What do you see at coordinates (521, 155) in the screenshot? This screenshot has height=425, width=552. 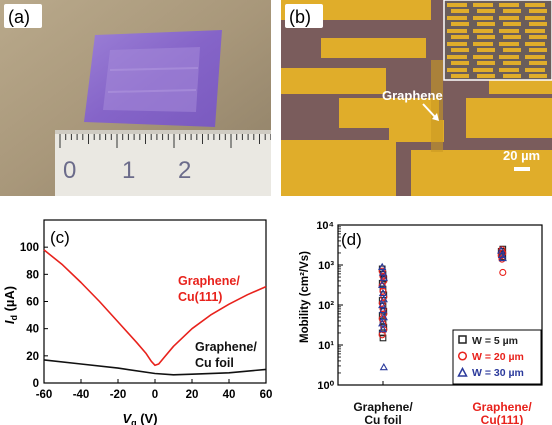 I see `scale-bar-label: 20 µm` at bounding box center [521, 155].